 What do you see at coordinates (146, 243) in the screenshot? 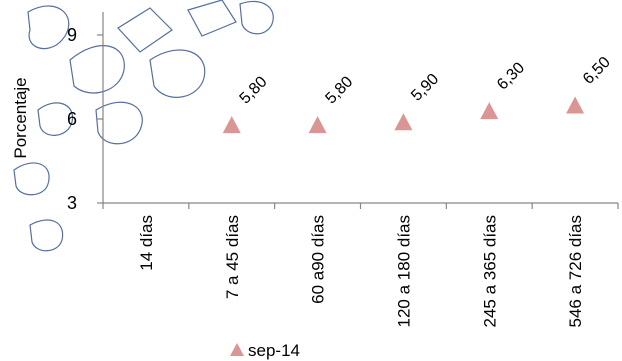
I see `x-tick-label: 14 días` at bounding box center [146, 243].